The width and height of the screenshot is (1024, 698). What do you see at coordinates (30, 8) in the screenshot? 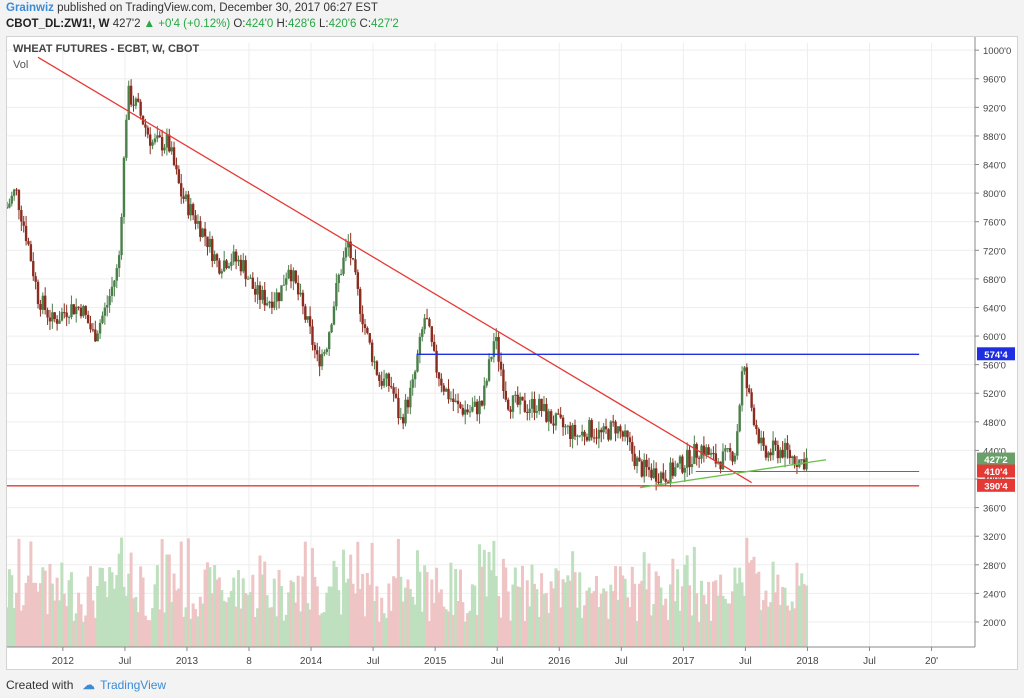
I see `author-link: Grainwiz` at bounding box center [30, 8].